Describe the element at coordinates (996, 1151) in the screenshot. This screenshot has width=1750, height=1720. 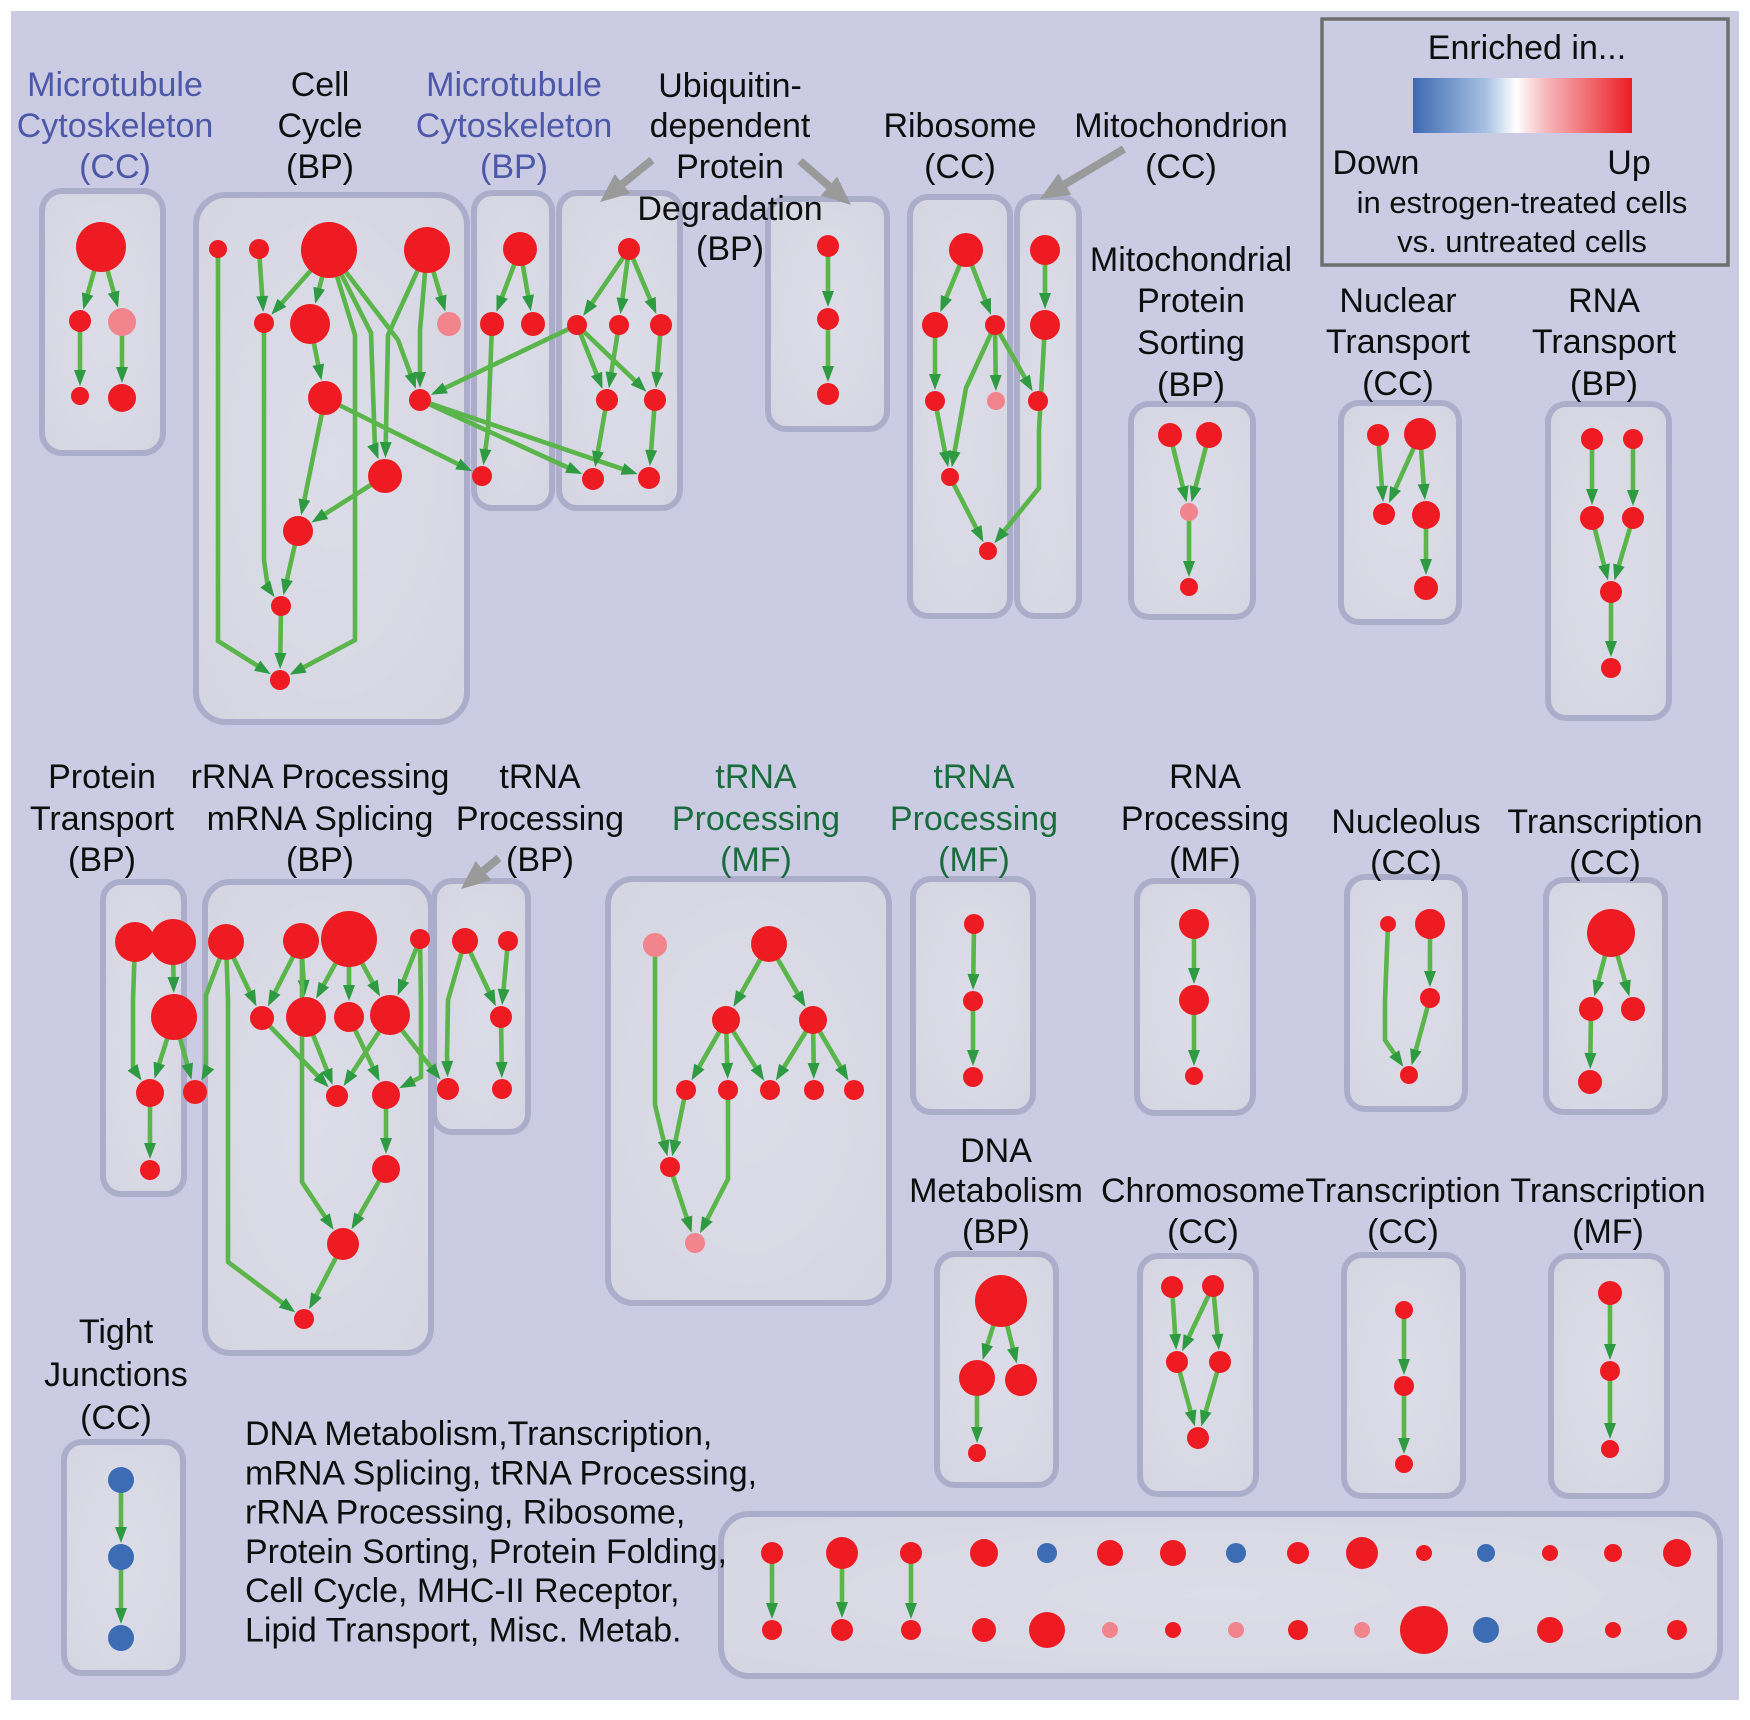
I see `svg-text: DNA` at that location.